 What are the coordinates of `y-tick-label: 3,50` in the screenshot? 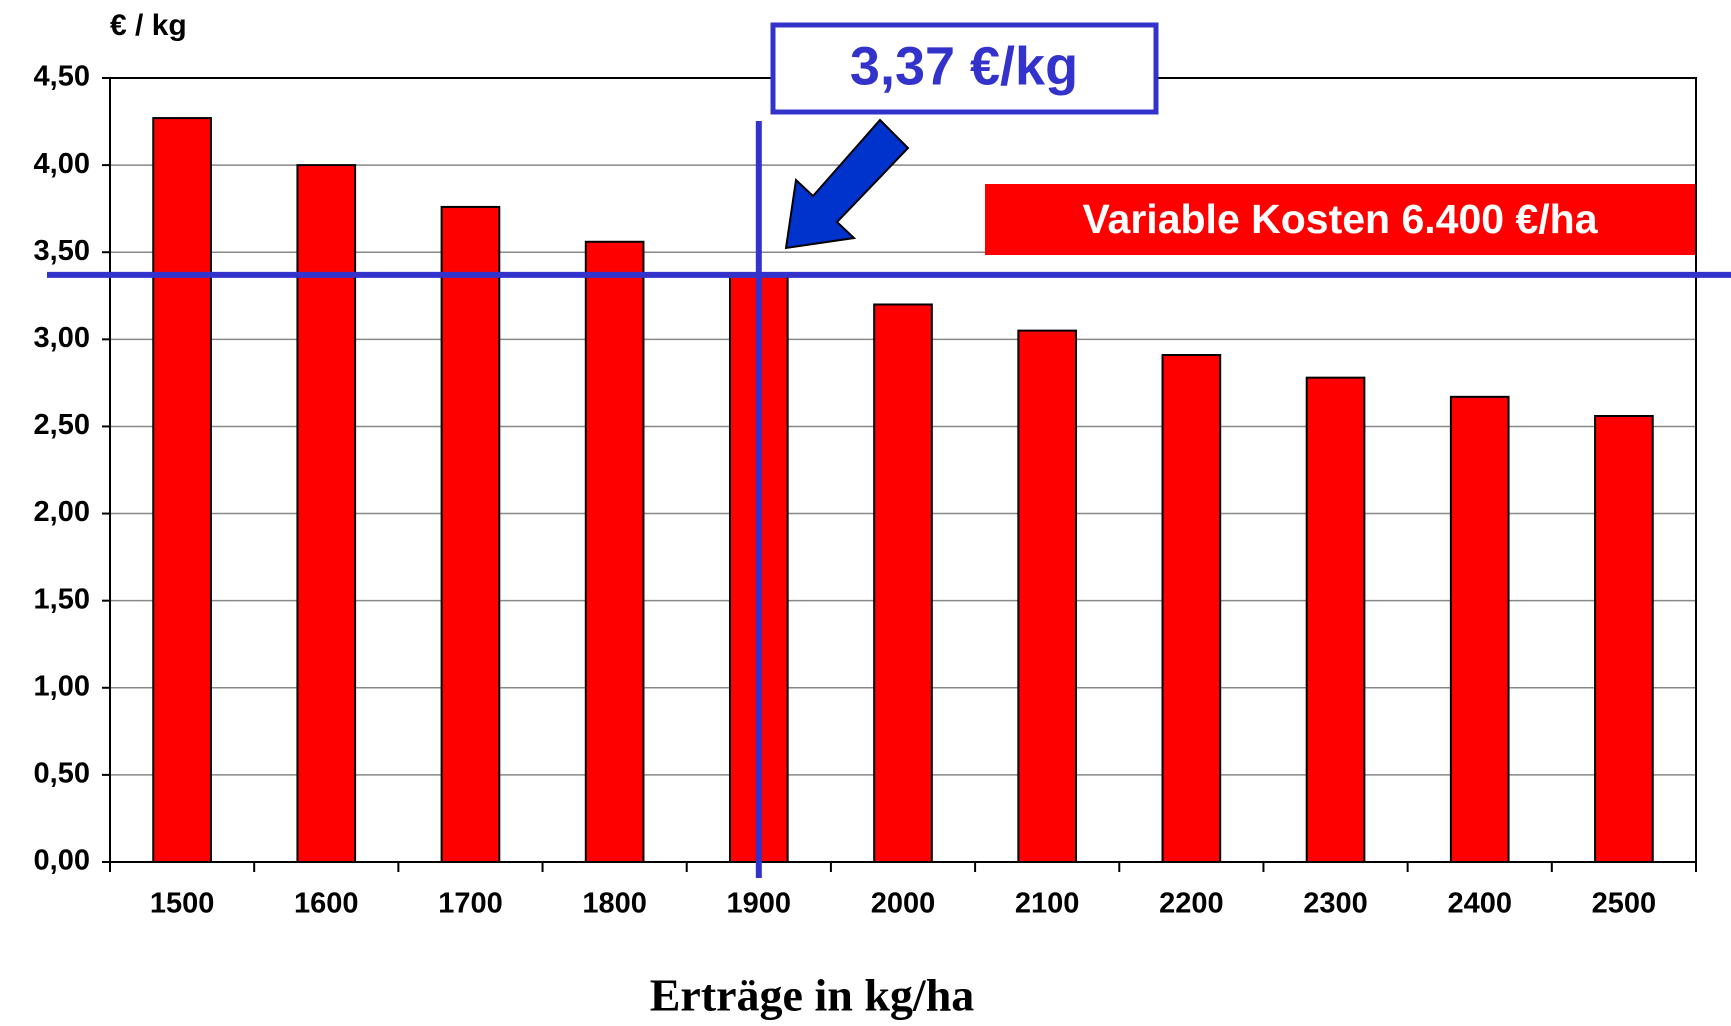 It's located at (62, 251).